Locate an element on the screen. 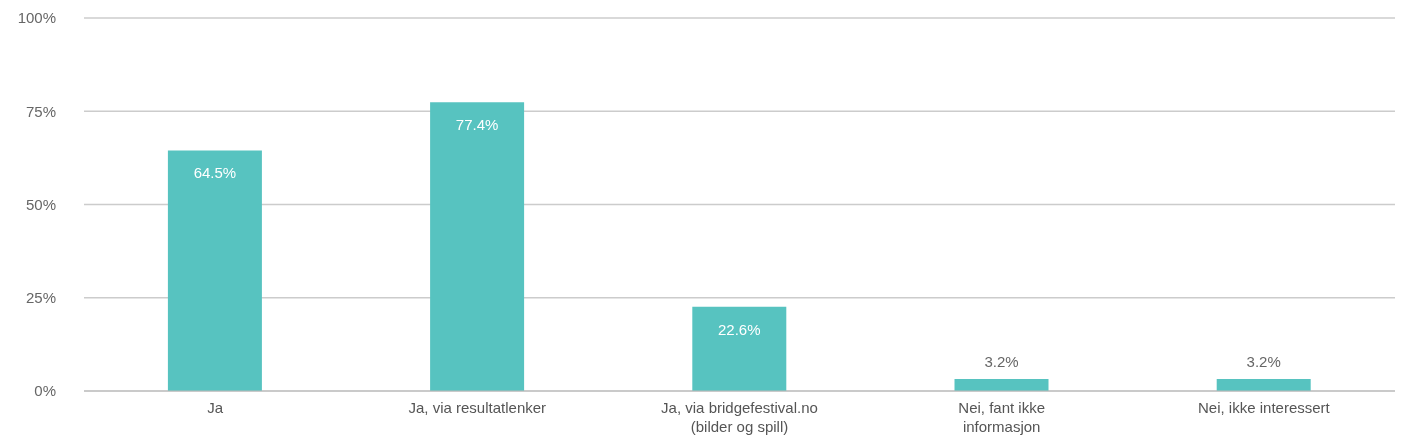  y-tick-label: 50% is located at coordinates (40, 204).